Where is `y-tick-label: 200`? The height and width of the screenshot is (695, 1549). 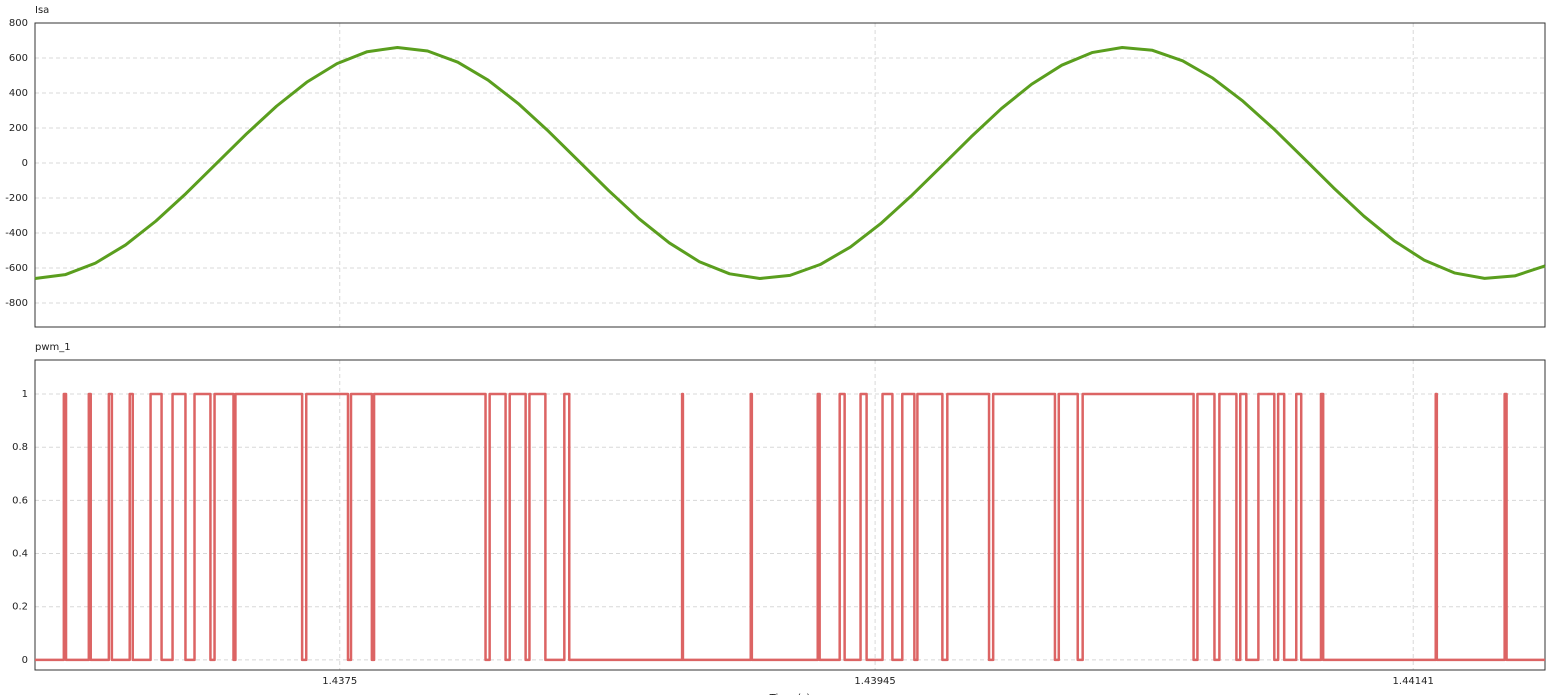 y-tick-label: 200 is located at coordinates (18, 128).